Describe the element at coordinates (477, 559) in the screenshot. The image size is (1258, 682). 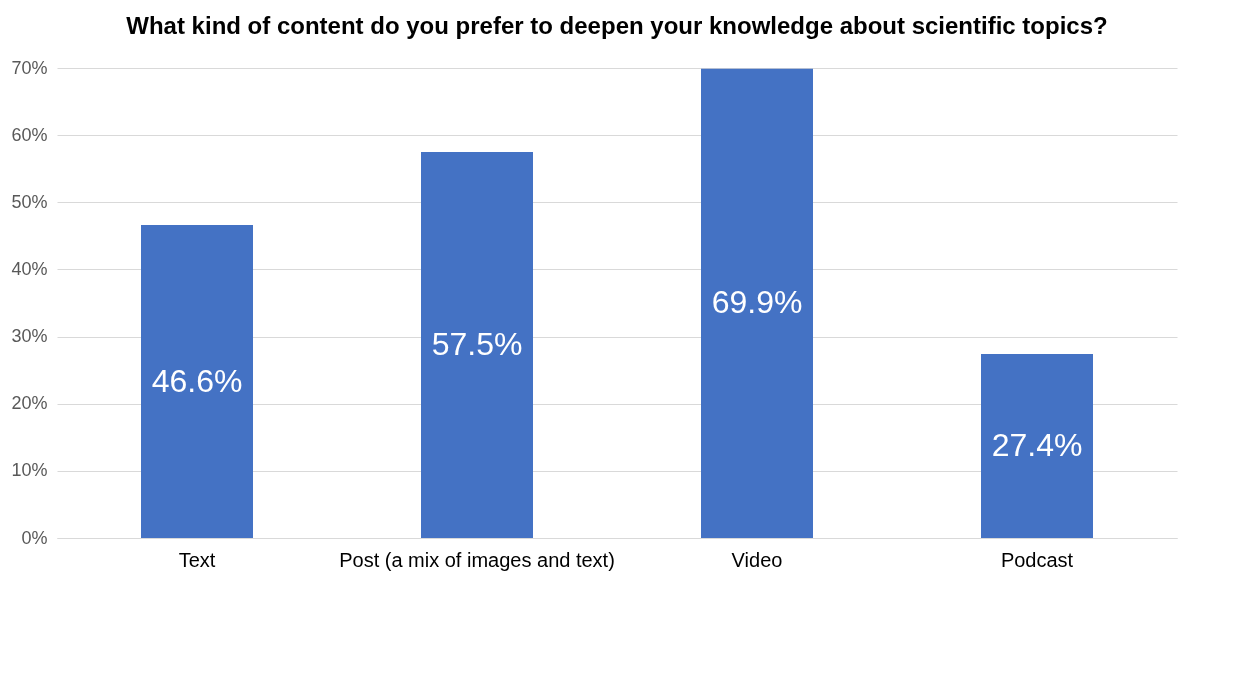
I see `x-tick-label: Post (a mix of images and text)` at that location.